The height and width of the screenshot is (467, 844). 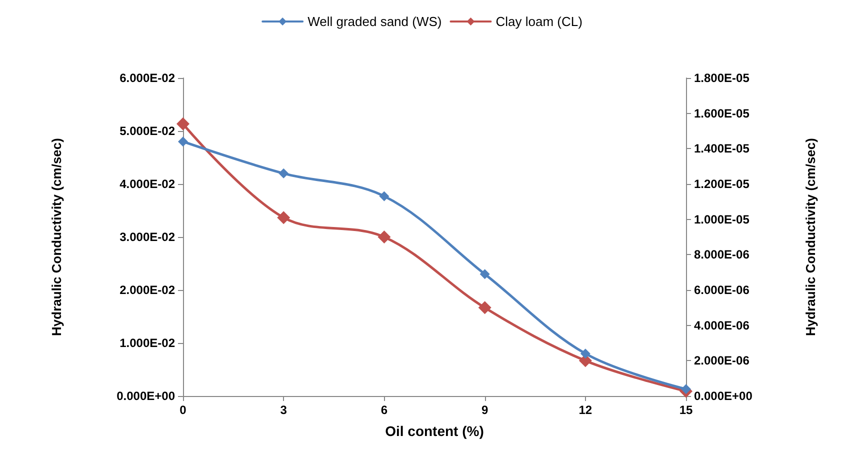 I want to click on y-axis-title: Hydraulic Conductivity (cm/sec), so click(x=56, y=237).